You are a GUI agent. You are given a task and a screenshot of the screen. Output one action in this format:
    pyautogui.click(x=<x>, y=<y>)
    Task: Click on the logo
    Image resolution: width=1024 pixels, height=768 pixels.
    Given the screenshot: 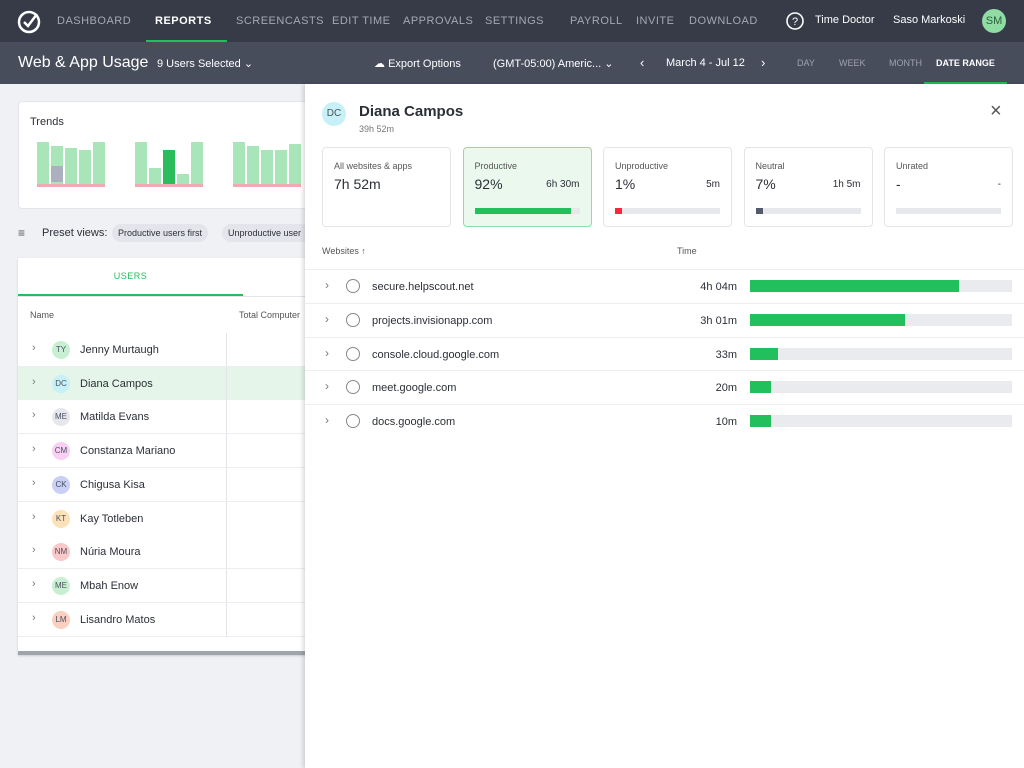 What is the action you would take?
    pyautogui.click(x=29, y=22)
    